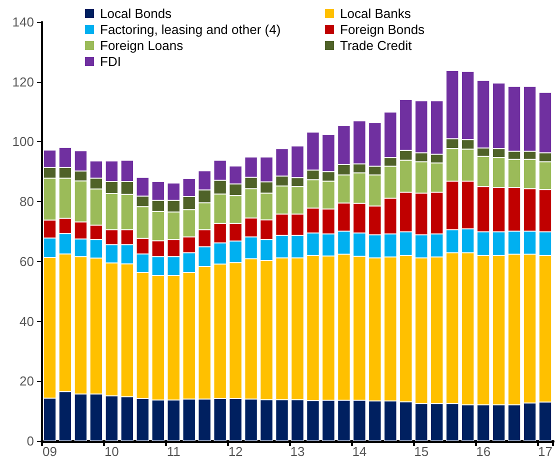 The width and height of the screenshot is (559, 463). Describe the element at coordinates (190, 29) in the screenshot. I see `legend-label: Factoring, leasing and other (4)` at that location.